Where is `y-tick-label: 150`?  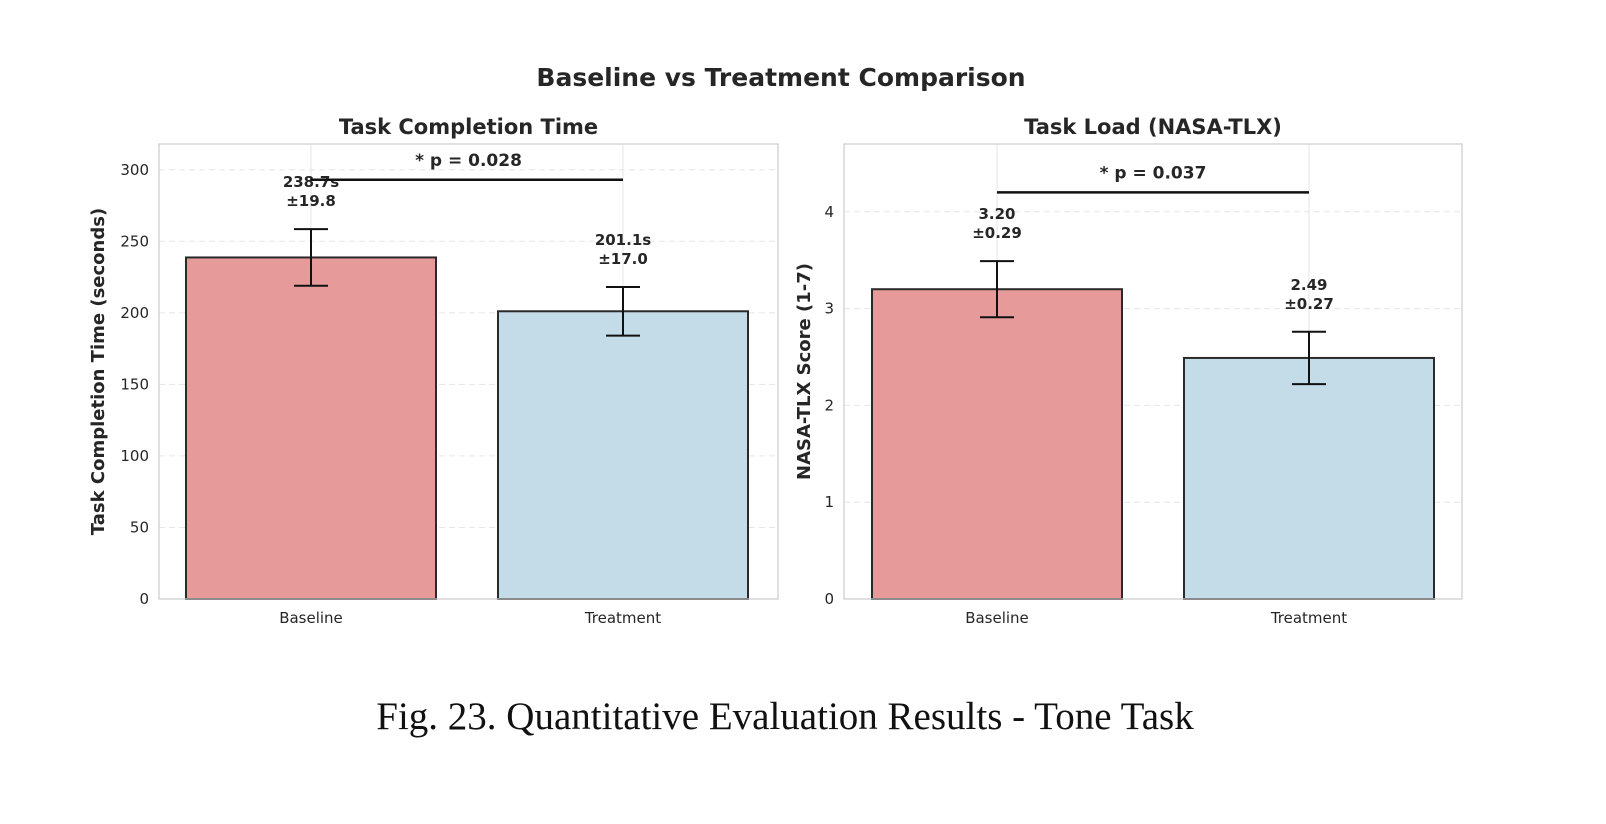
y-tick-label: 150 is located at coordinates (134, 384).